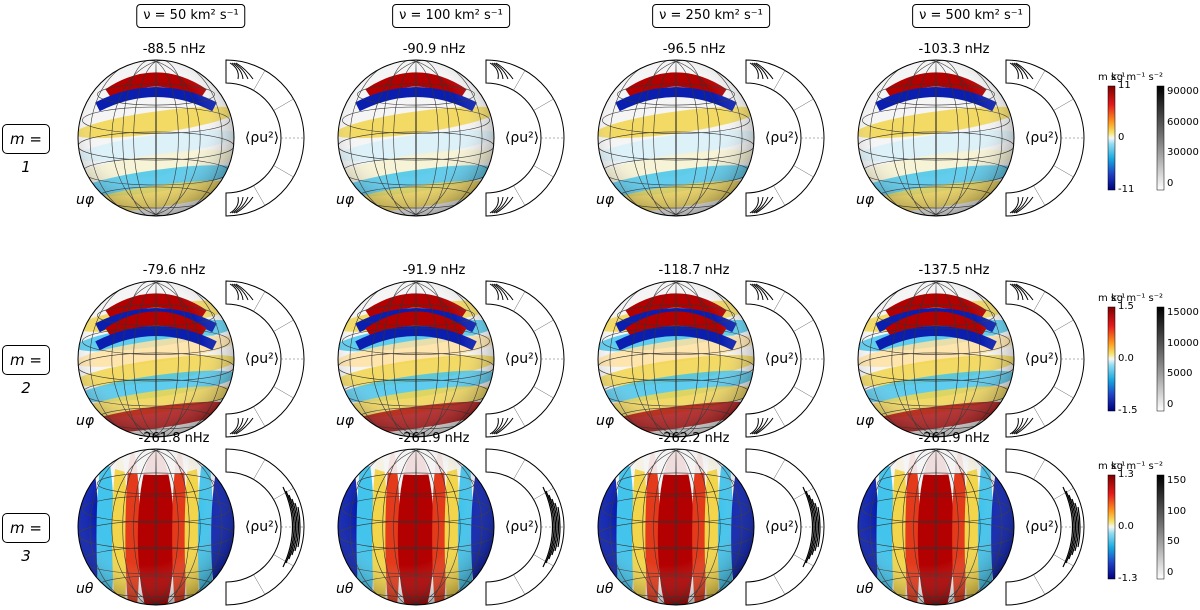 The height and width of the screenshot is (610, 1200). What do you see at coordinates (1126, 306) in the screenshot?
I see `velocity-tick: 1.5` at bounding box center [1126, 306].